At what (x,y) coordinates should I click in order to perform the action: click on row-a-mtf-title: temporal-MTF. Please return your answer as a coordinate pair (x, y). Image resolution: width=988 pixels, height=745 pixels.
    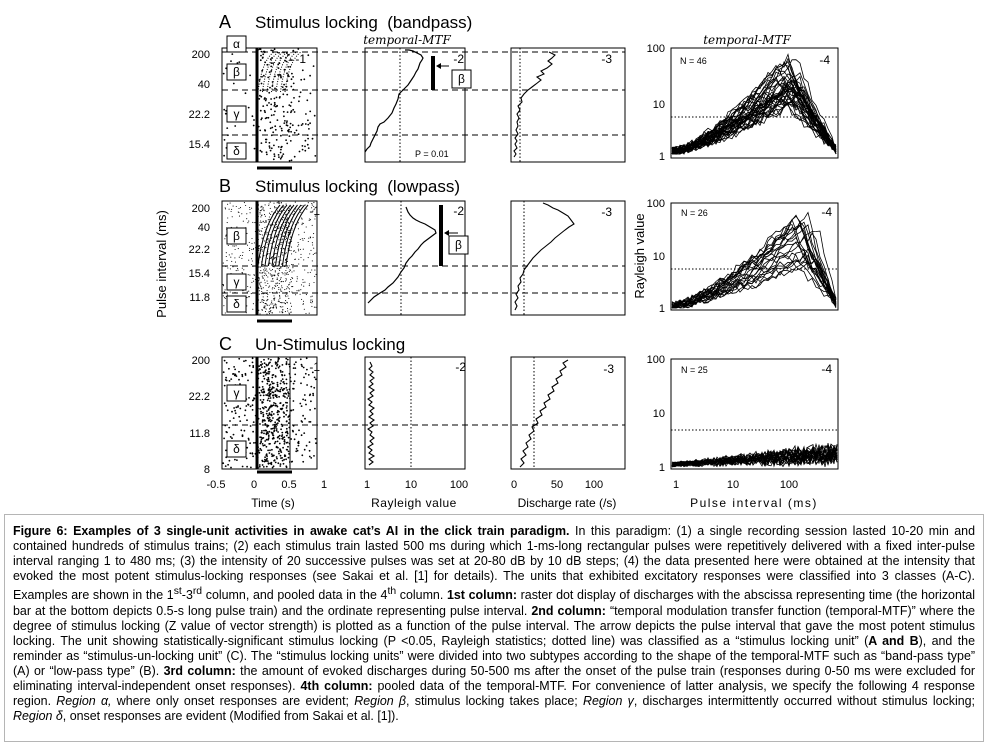
    Looking at the image, I should click on (407, 40).